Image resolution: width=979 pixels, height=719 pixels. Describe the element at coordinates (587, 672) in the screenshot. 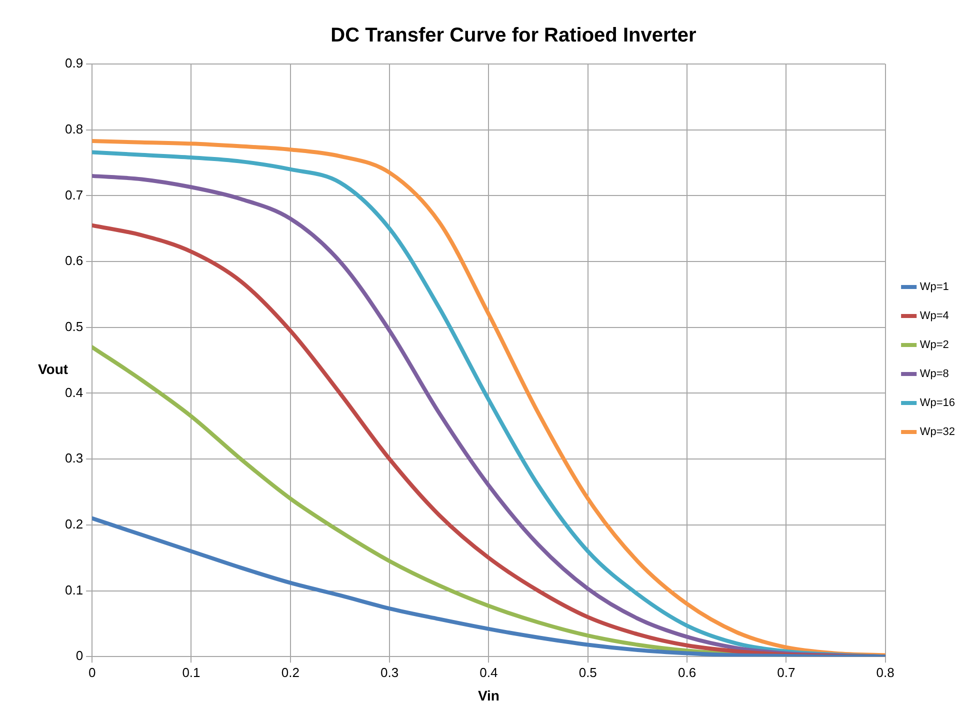

I see `x-tick-label: 0.5` at that location.